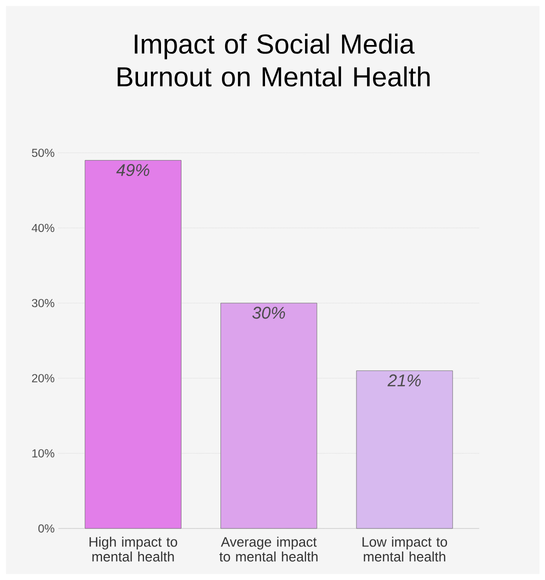 The image size is (545, 580). Describe the element at coordinates (43, 378) in the screenshot. I see `y-tick-label: 20%` at that location.